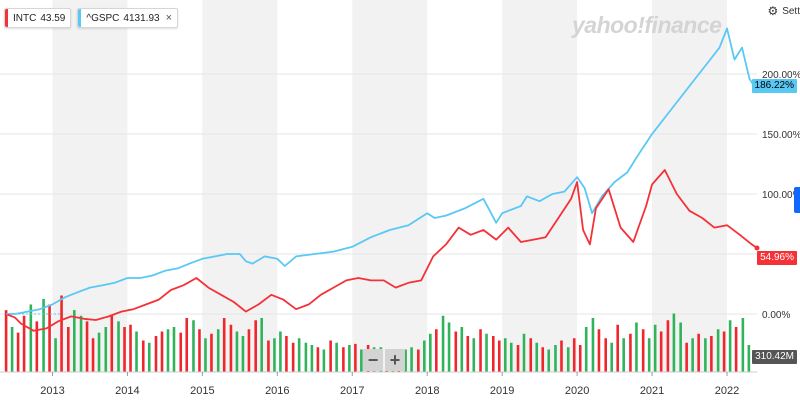  What do you see at coordinates (53, 18) in the screenshot?
I see `intc-price: 43.59` at bounding box center [53, 18].